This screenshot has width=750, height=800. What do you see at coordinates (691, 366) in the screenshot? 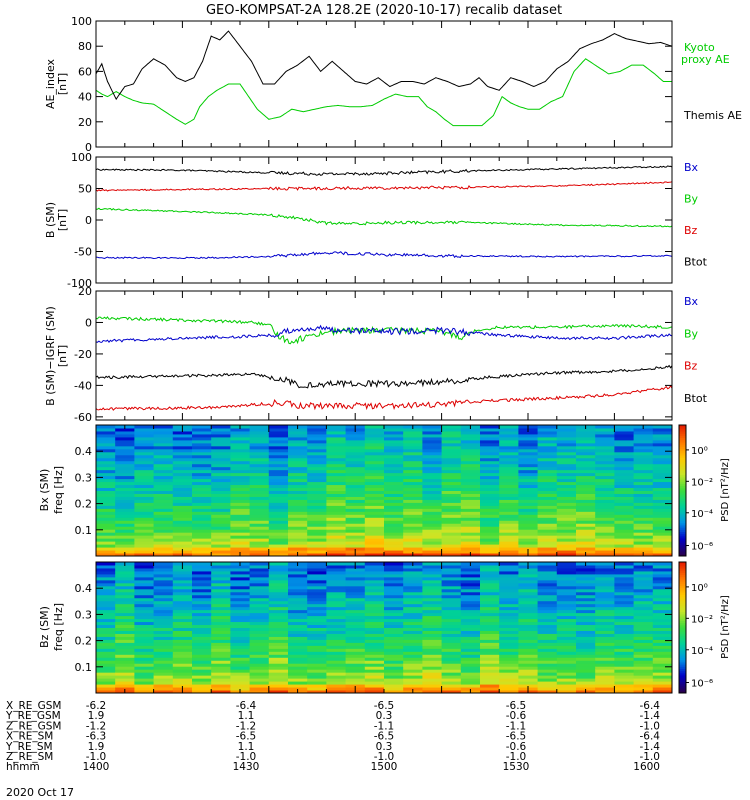
I see `legend-bz: Bz` at bounding box center [691, 366].